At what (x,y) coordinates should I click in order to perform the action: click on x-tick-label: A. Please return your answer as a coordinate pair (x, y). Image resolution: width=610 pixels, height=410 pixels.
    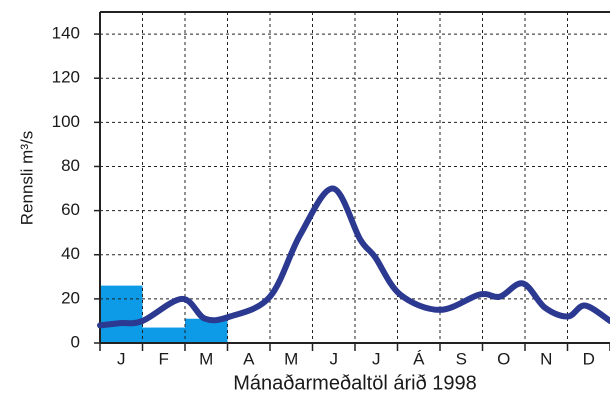
    Looking at the image, I should click on (249, 358).